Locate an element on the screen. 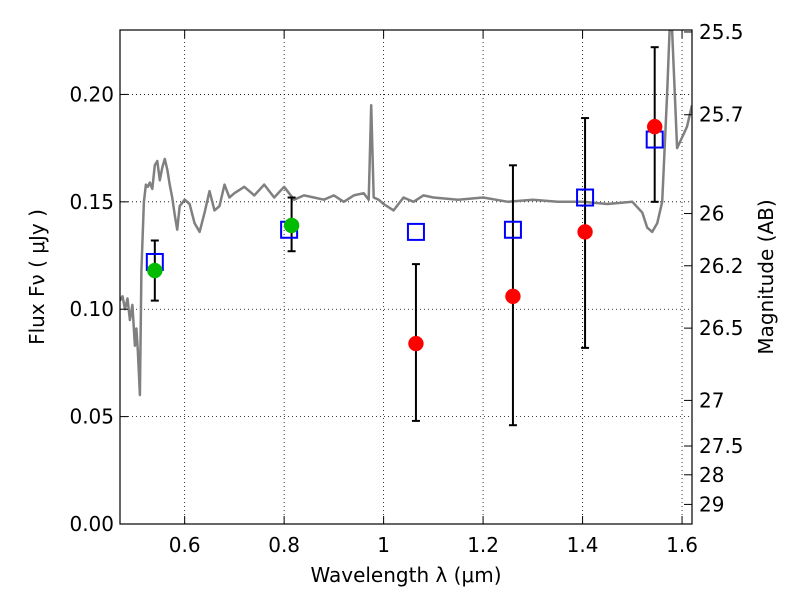  y2-tick-label: 26.2 is located at coordinates (721, 266).